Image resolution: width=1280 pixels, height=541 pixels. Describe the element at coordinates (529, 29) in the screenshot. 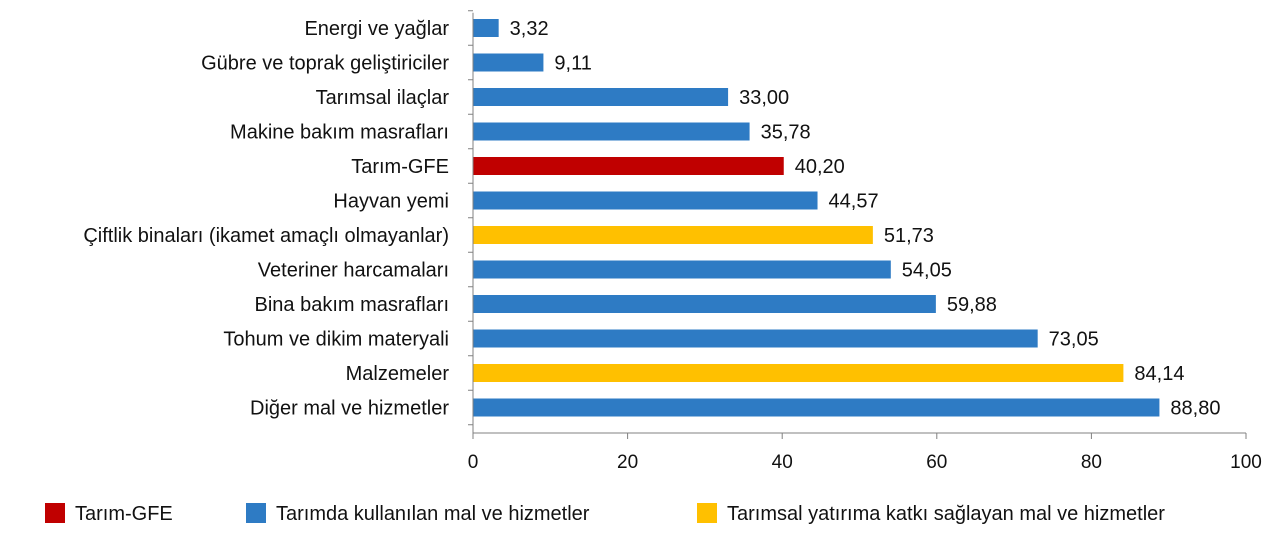

I see `data-label: 3,32` at that location.